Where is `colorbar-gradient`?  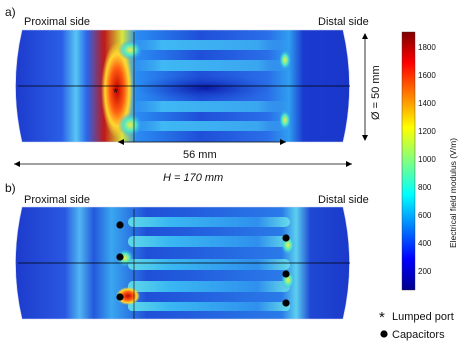 colorbar-gradient is located at coordinates (408, 161).